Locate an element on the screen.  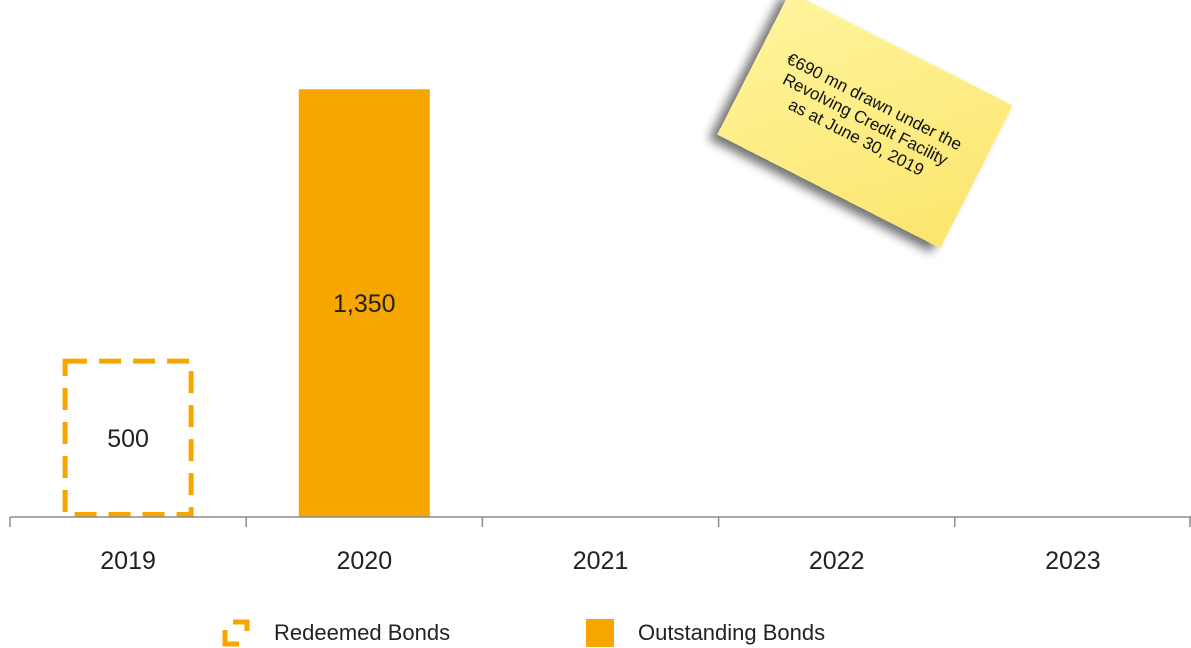
legend-label-redeemed: Redeemed Bonds is located at coordinates (362, 632).